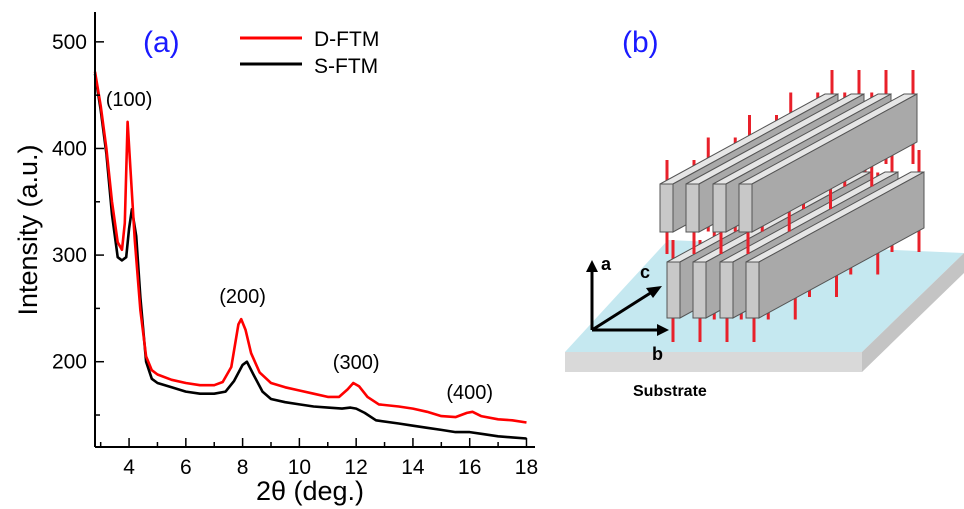  What do you see at coordinates (346, 66) in the screenshot?
I see `legend-label-s-ftm: S-FTM` at bounding box center [346, 66].